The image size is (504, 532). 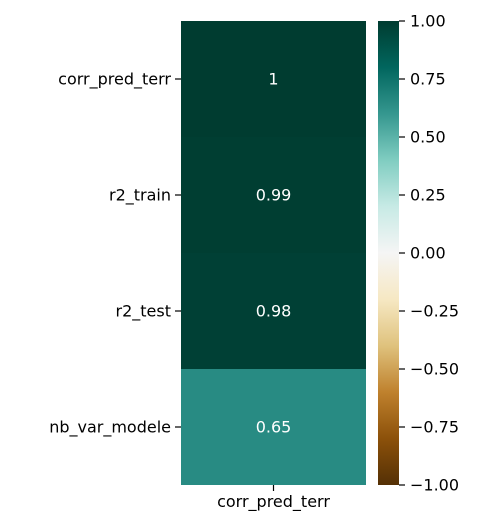 What do you see at coordinates (428, 137) in the screenshot?
I see `colorbar-tick-label: 0.50` at bounding box center [428, 137].